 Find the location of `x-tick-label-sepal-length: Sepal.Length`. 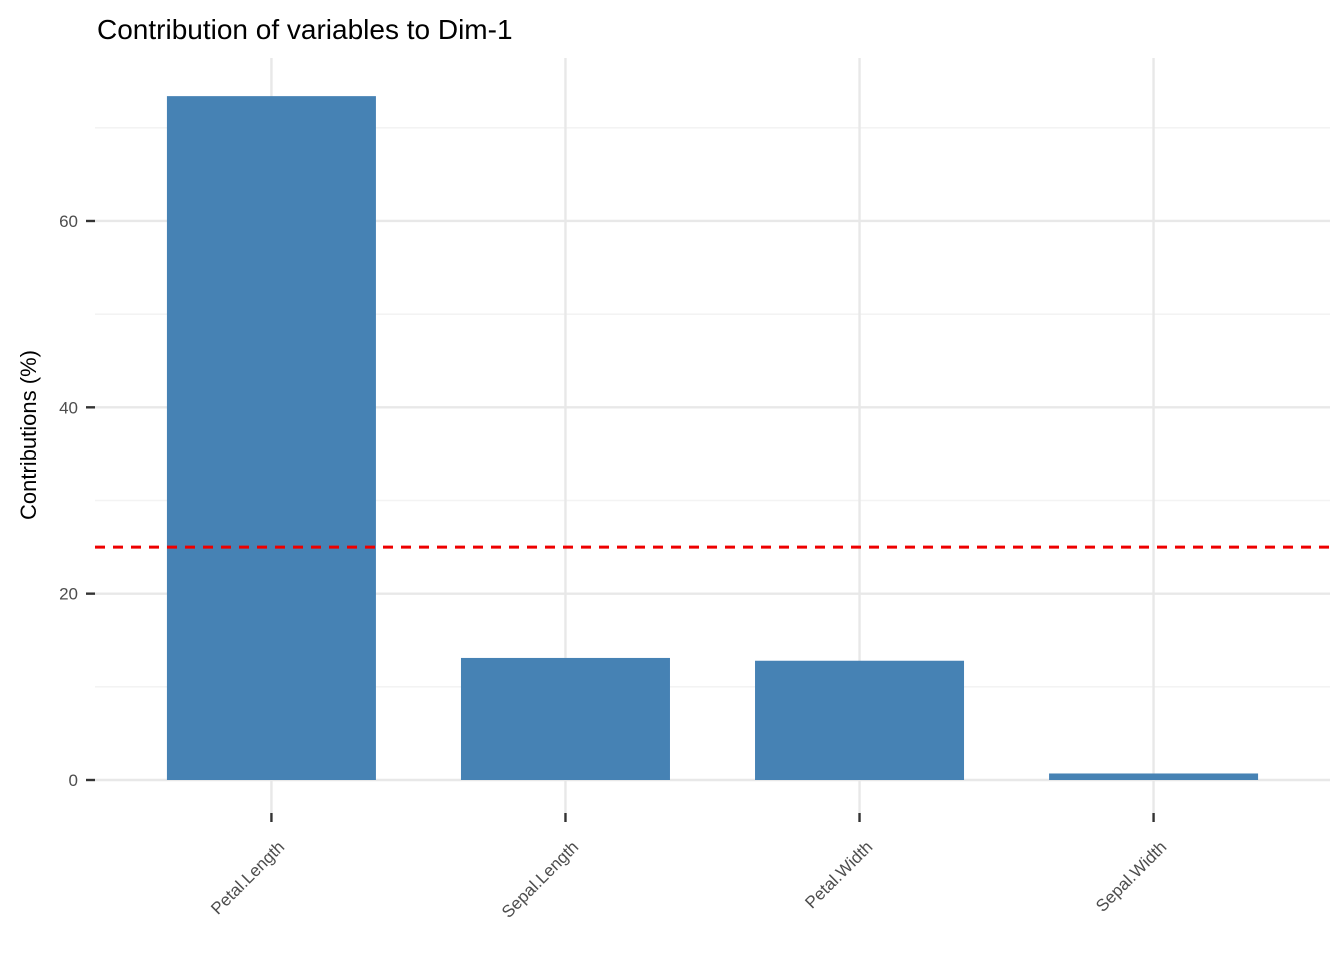

x-tick-label-sepal-length: Sepal.Length is located at coordinates (540, 879).